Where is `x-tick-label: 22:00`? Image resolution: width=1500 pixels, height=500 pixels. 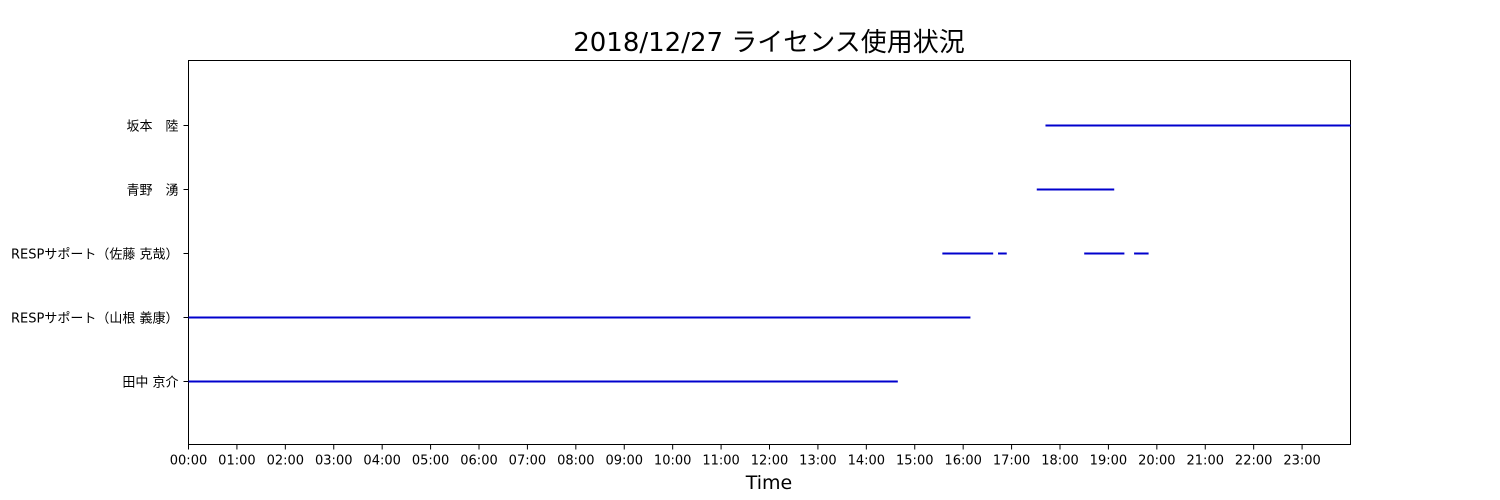
x-tick-label: 22:00 is located at coordinates (1253, 461).